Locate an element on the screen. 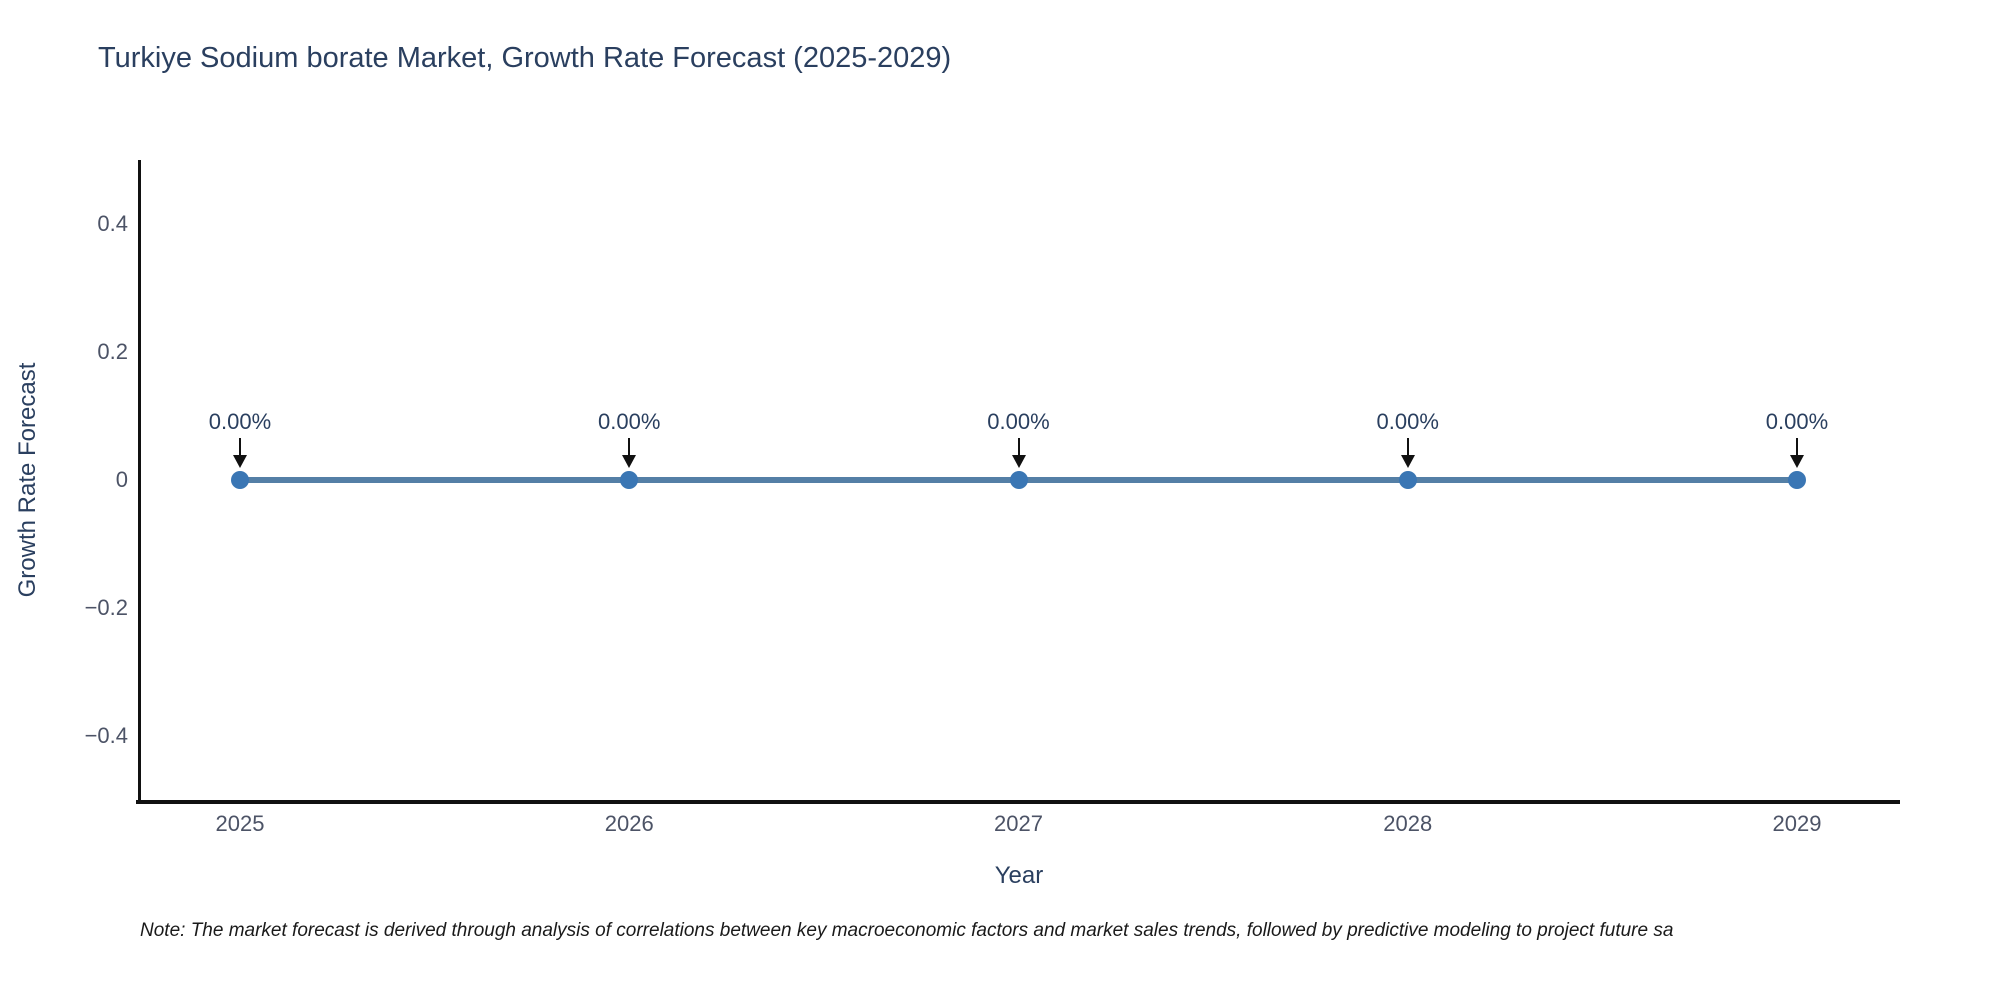 The image size is (2000, 1000). x-axis-title: Year is located at coordinates (1019, 875).